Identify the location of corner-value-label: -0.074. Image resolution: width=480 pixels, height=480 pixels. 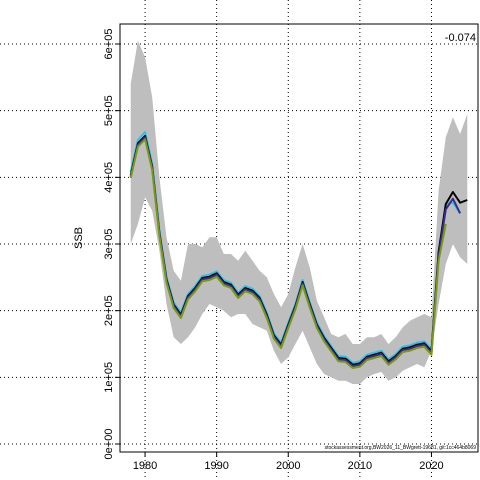
(460, 38).